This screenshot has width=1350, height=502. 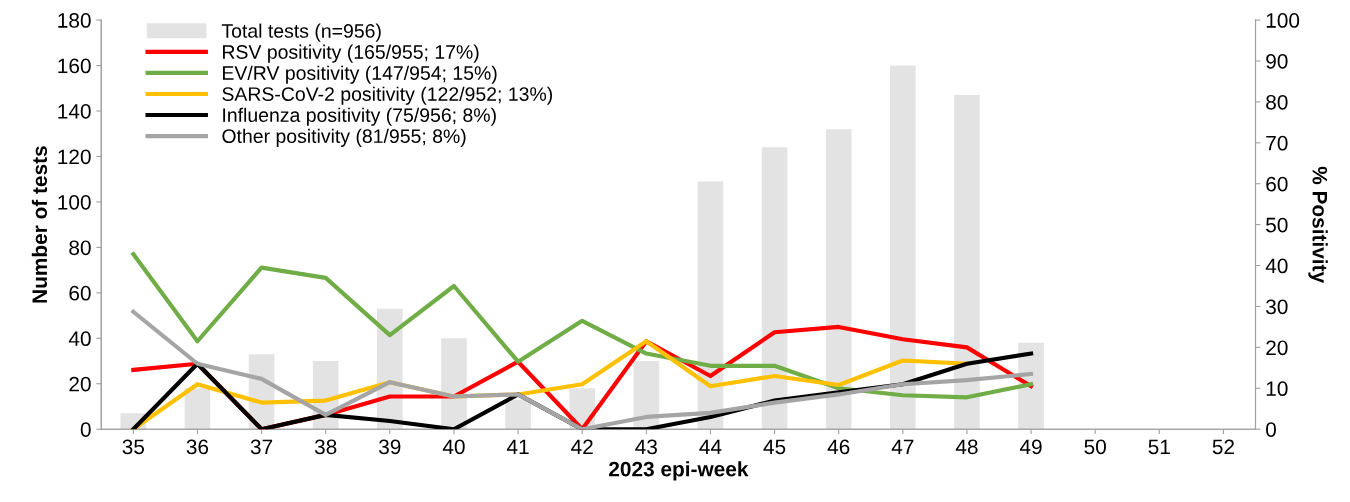 What do you see at coordinates (344, 137) in the screenshot?
I see `legend-label: Other positivity (81/955; 8%)` at bounding box center [344, 137].